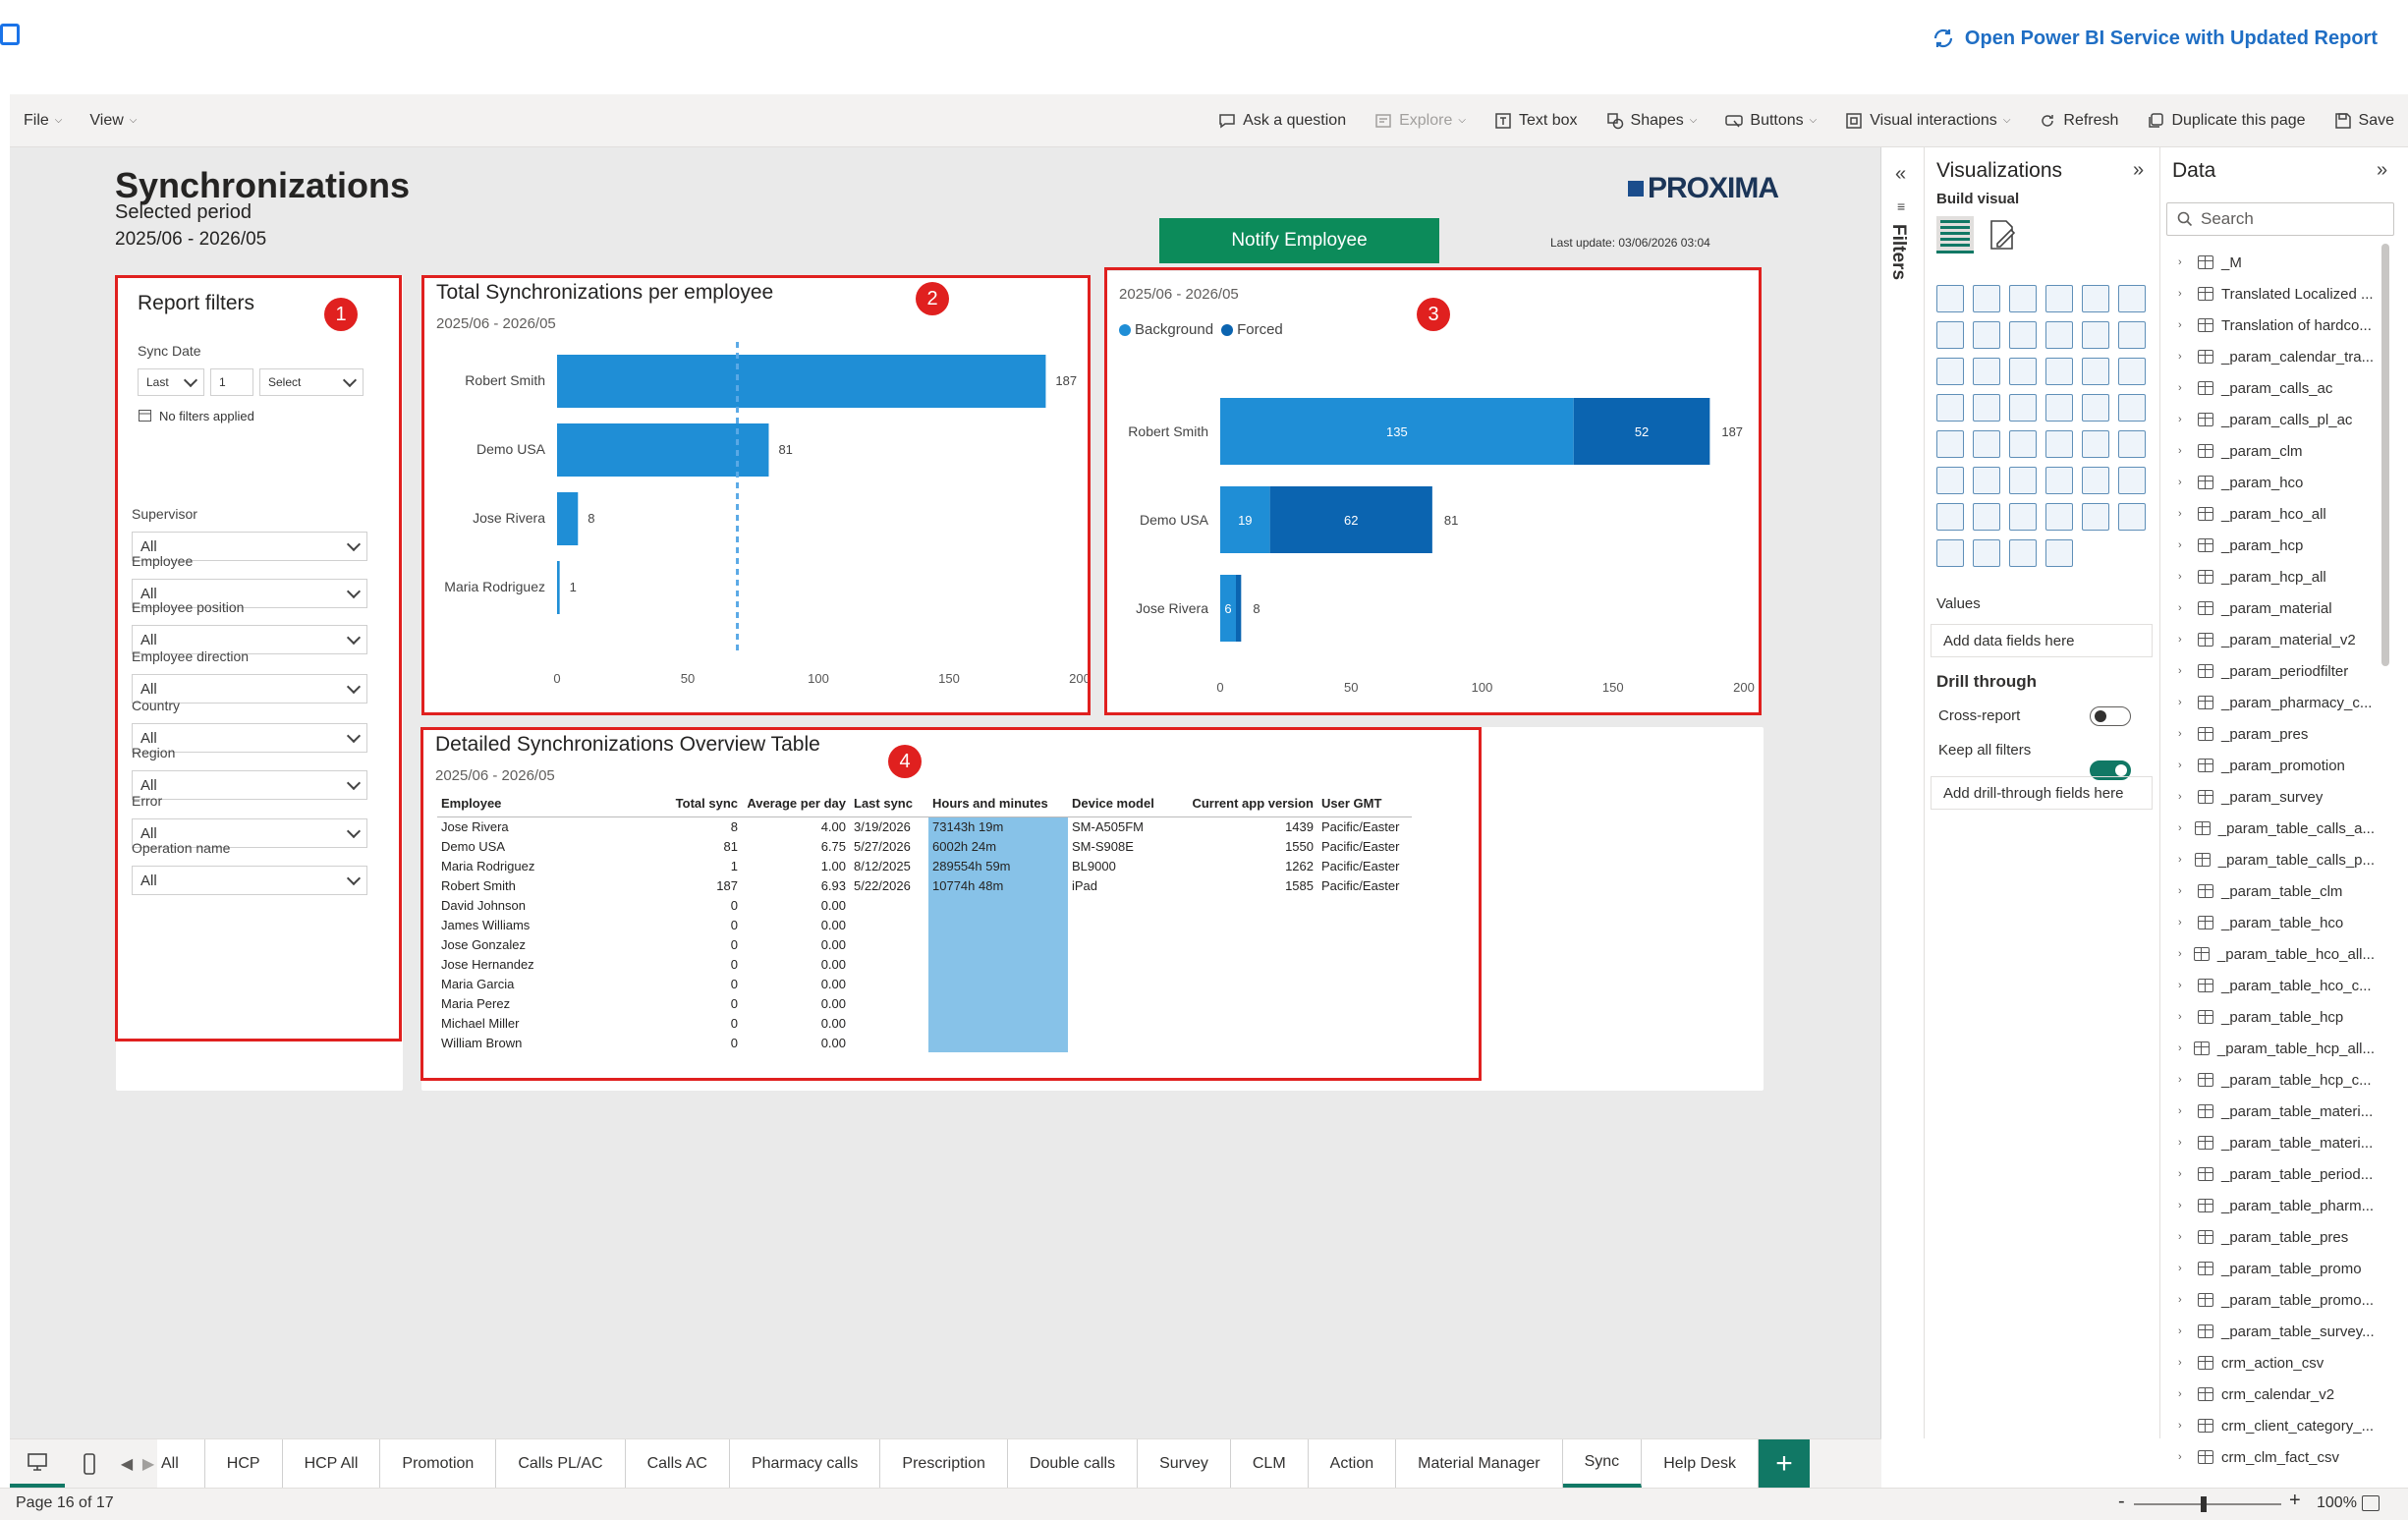 This screenshot has height=1520, width=2408. Describe the element at coordinates (1901, 174) in the screenshot. I see `collapse-left-icon: «` at that location.